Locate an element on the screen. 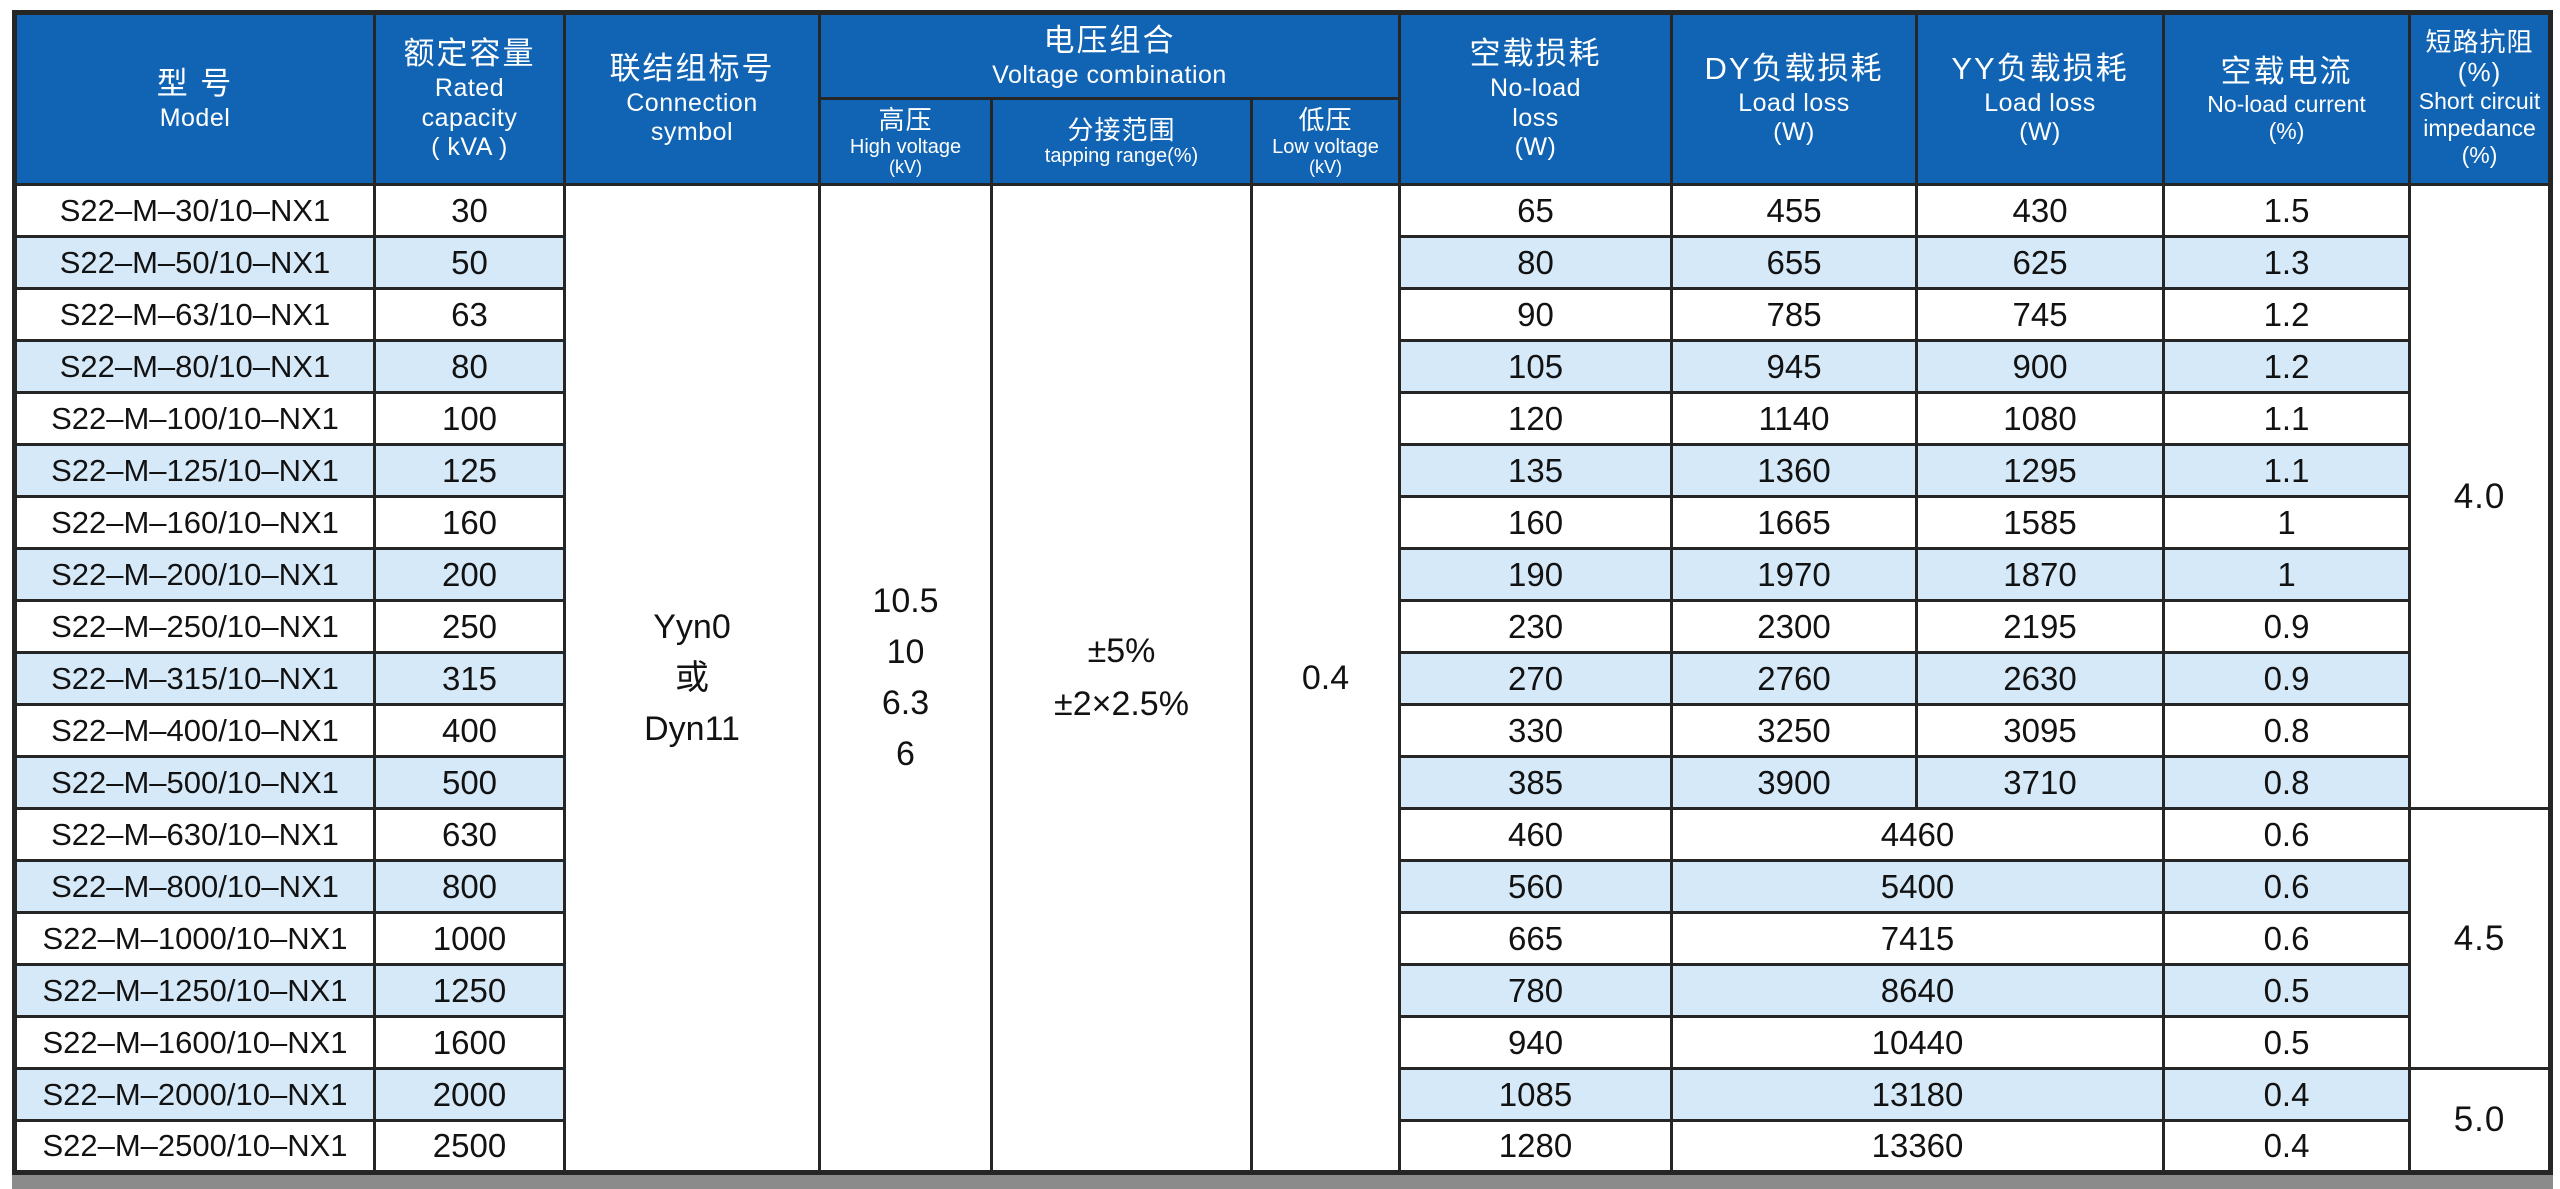 Image resolution: width=2560 pixels, height=1189 pixels. col-header-impedance: 短路抗阻(%) Short circuit impedance (%) is located at coordinates (2480, 98).